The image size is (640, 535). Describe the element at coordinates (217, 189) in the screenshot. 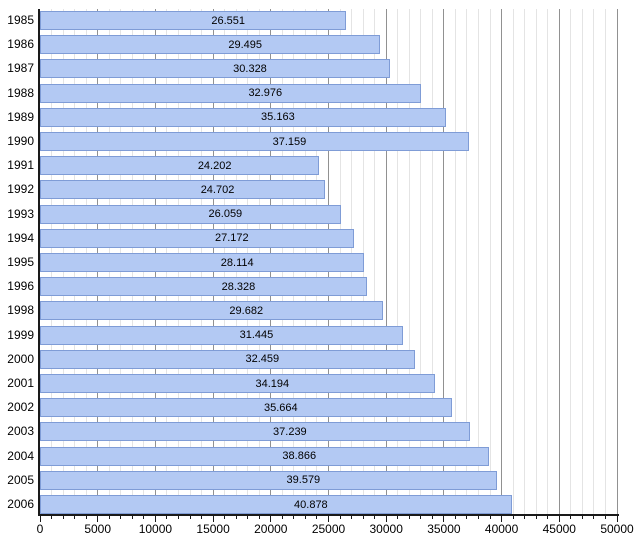

I see `bar-value-label: 24.702` at that location.